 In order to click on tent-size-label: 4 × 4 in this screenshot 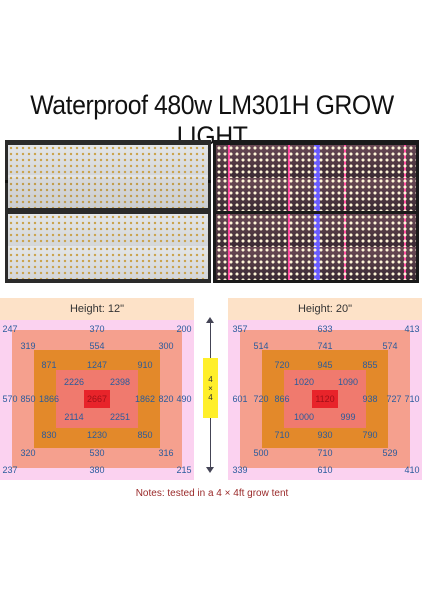, I will do `click(210, 388)`.